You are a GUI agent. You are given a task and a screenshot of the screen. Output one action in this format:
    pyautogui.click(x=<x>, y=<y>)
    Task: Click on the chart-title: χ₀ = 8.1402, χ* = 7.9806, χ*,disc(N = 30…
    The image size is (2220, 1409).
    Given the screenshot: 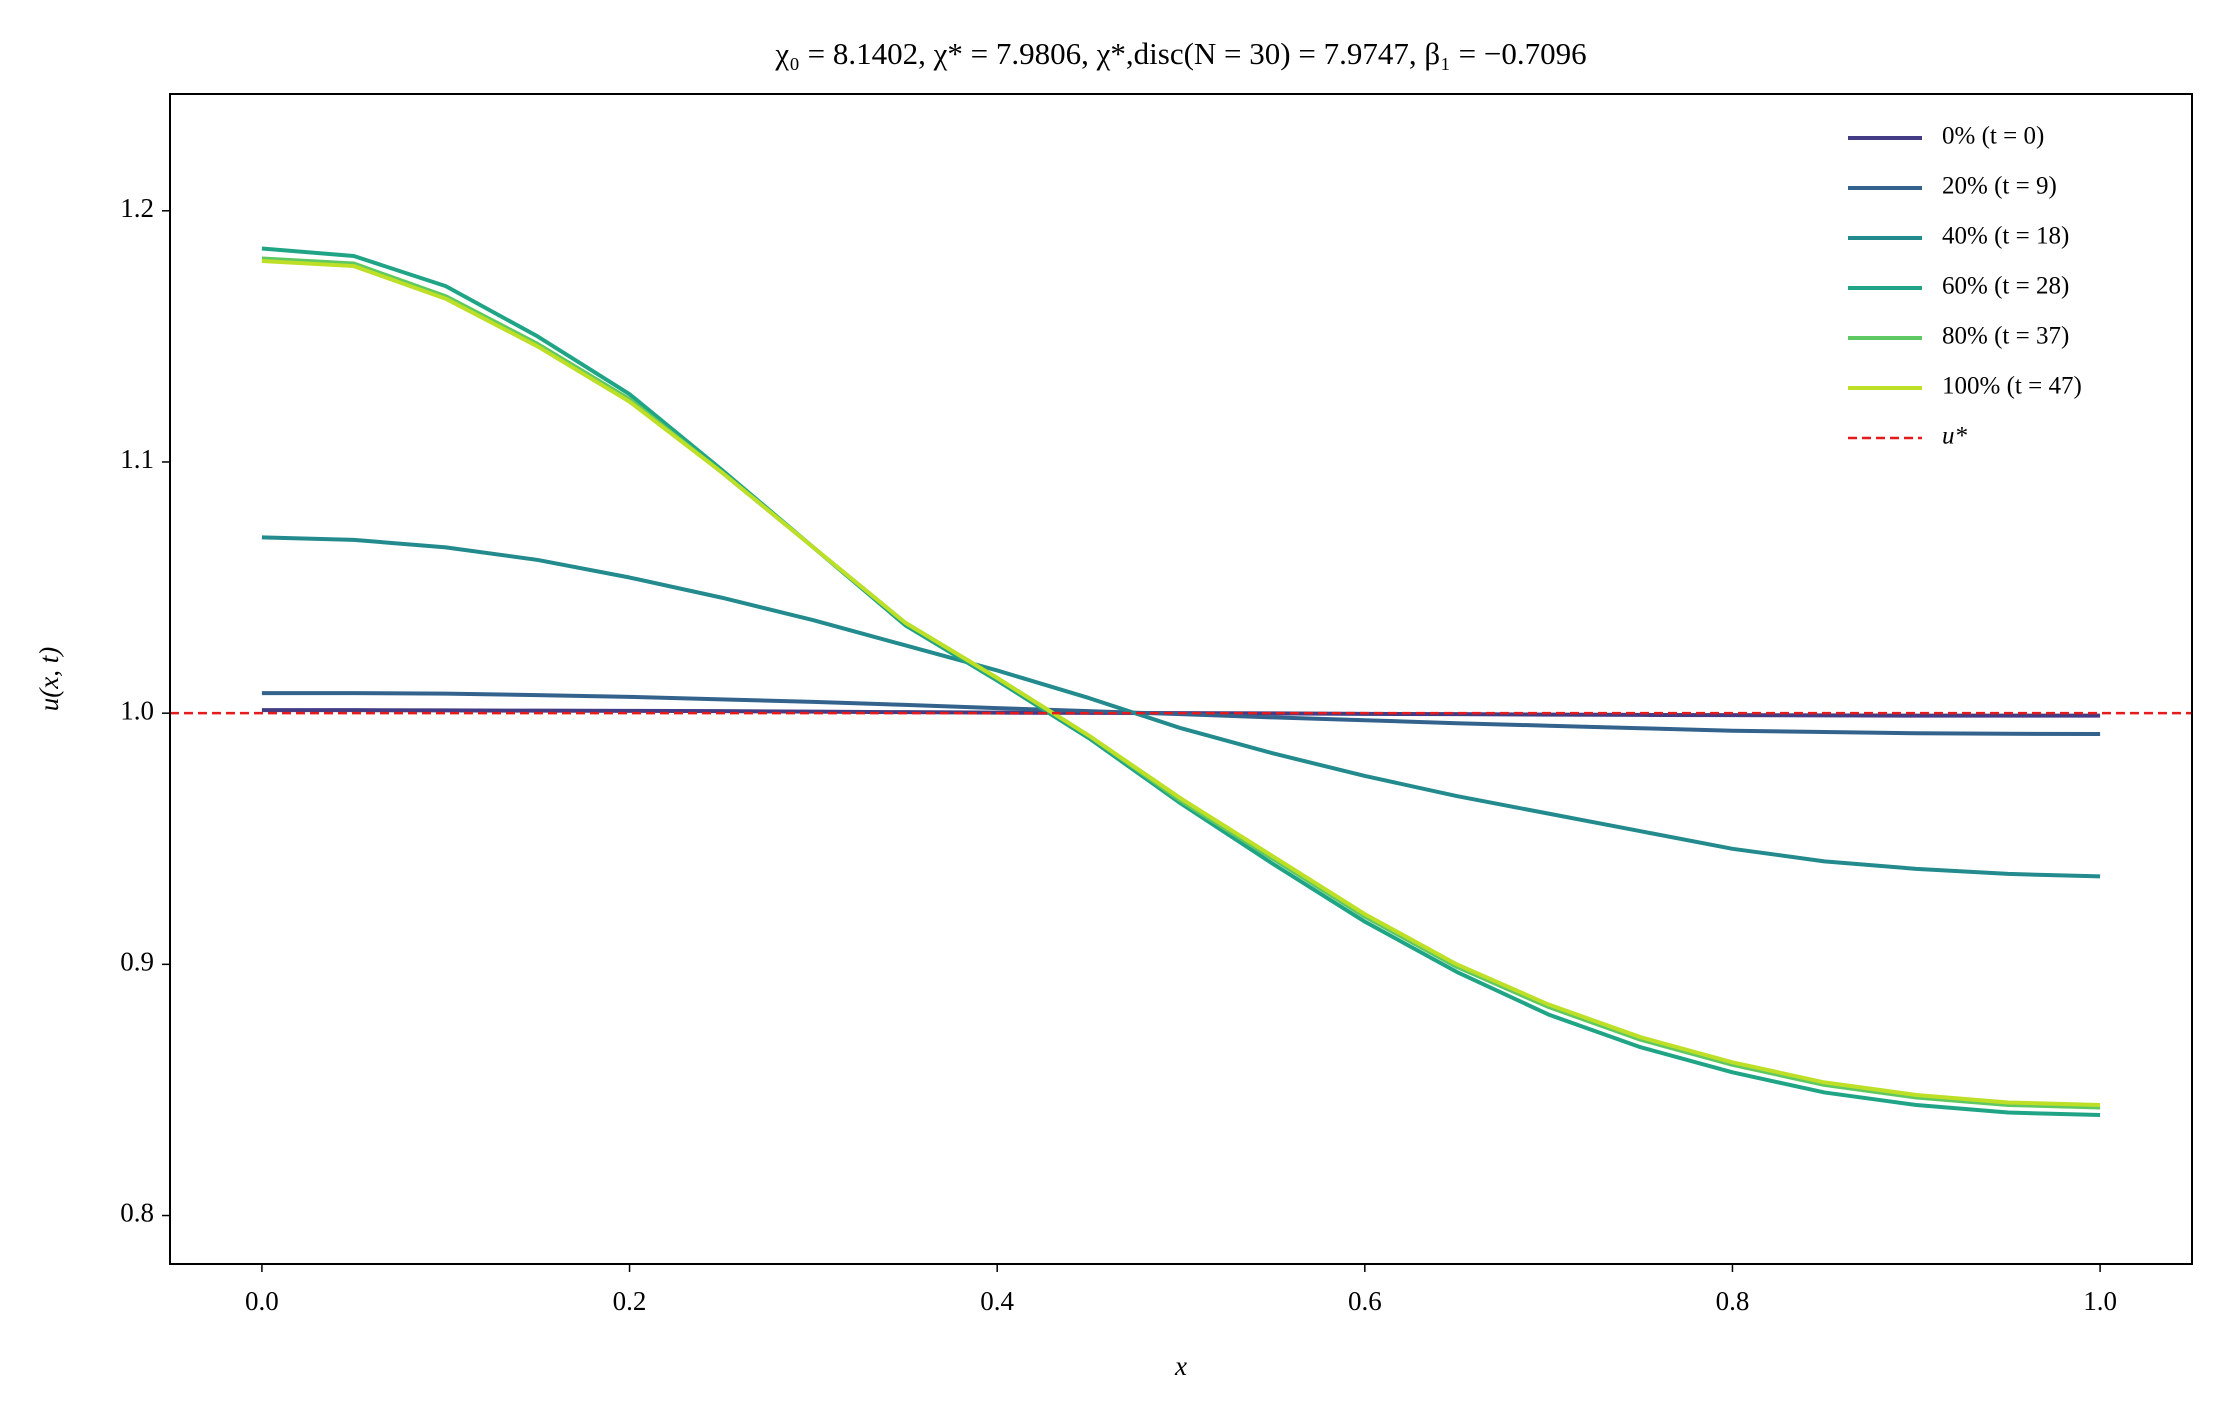 What is the action you would take?
    pyautogui.click(x=1180, y=53)
    